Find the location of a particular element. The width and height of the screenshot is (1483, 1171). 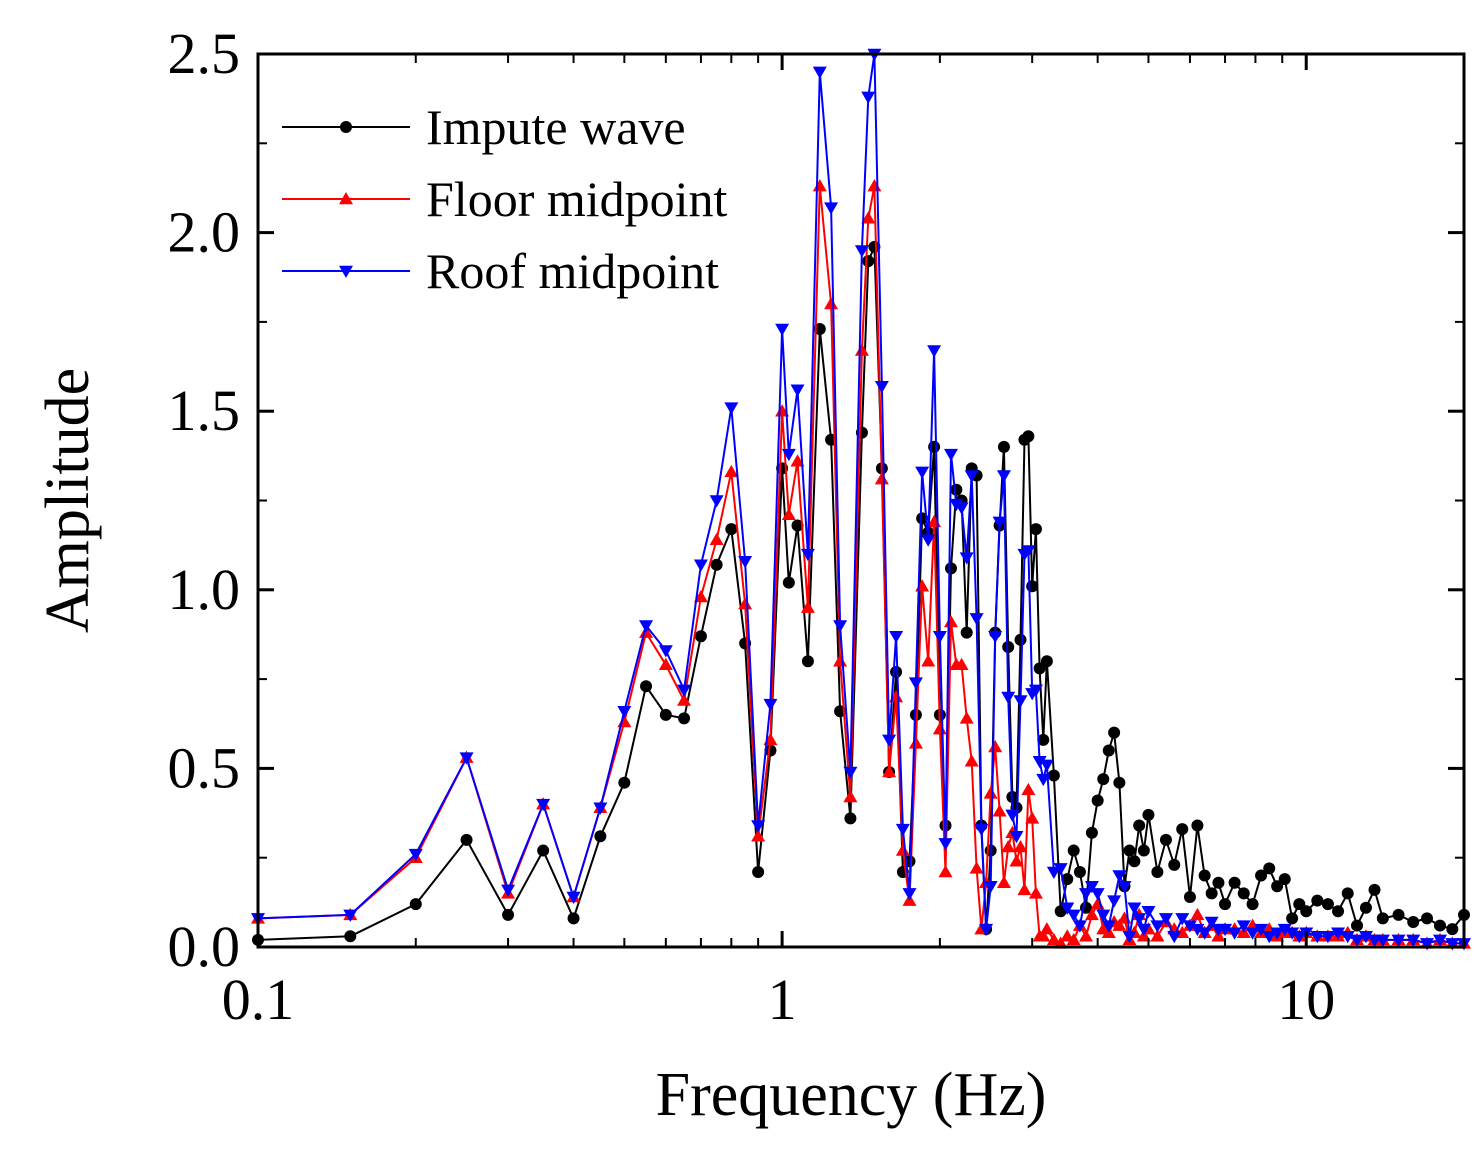

legend: Impute wave Floor midpoint Roof midpoint is located at coordinates (505, 199).